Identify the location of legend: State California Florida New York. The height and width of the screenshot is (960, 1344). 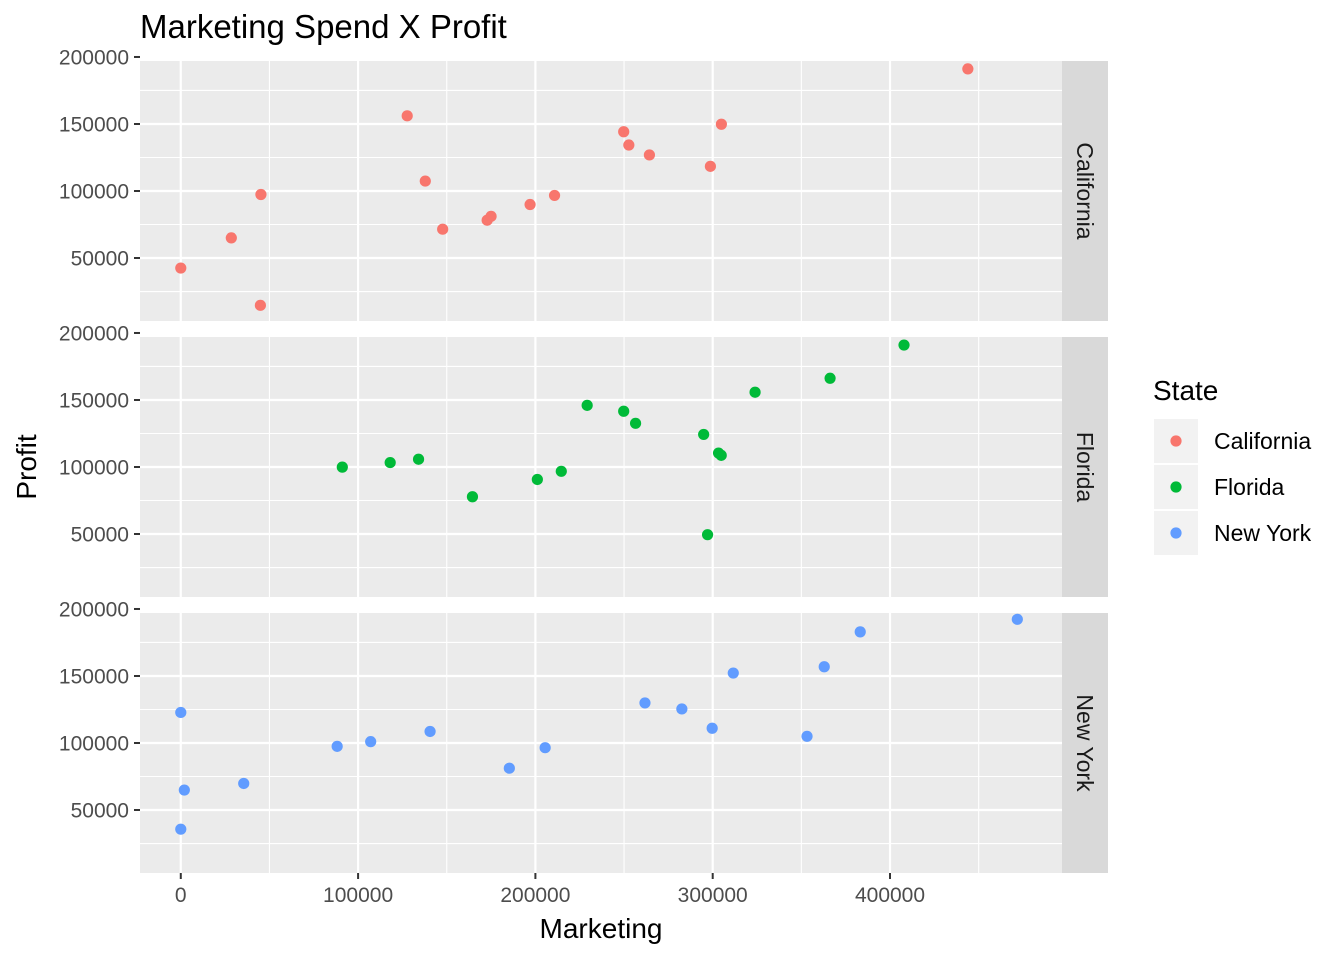
(1232, 465).